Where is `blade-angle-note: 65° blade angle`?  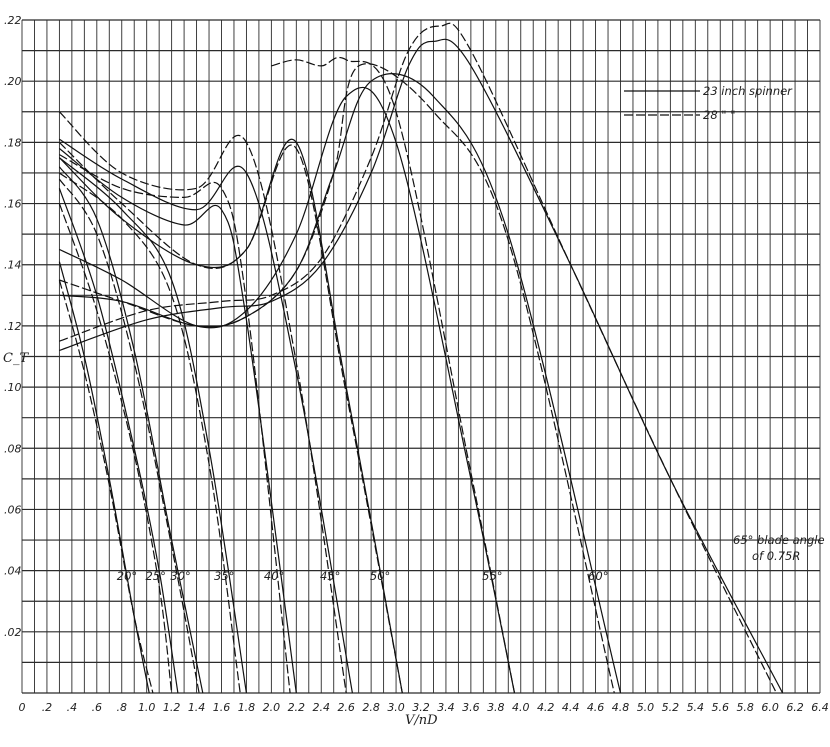 blade-angle-note: 65° blade angle is located at coordinates (779, 540).